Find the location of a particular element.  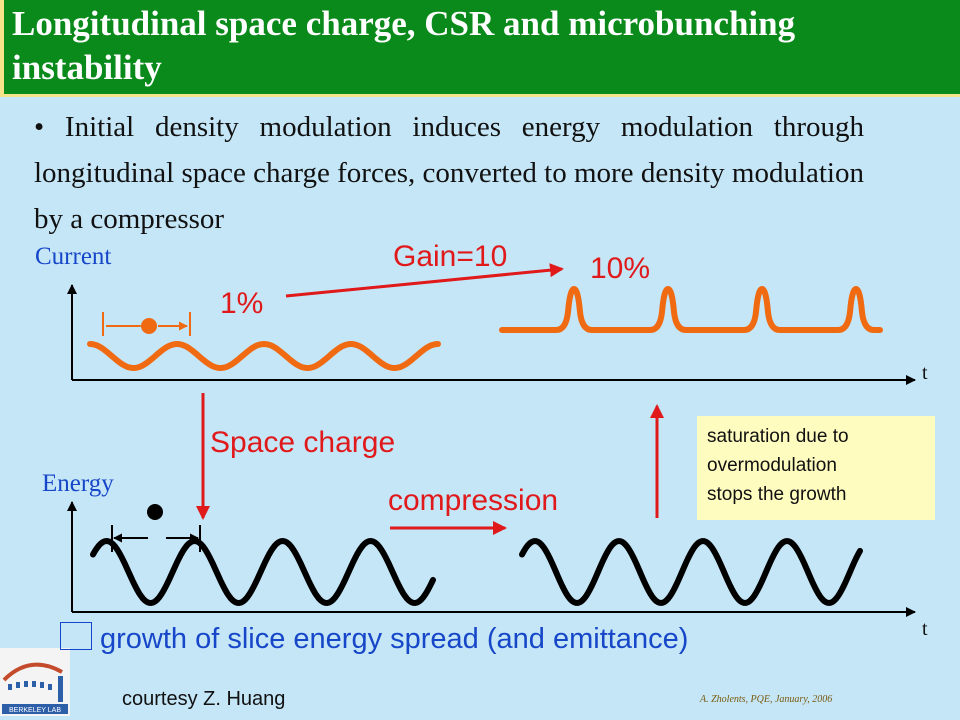

gain-label: Gain=10 is located at coordinates (450, 256).